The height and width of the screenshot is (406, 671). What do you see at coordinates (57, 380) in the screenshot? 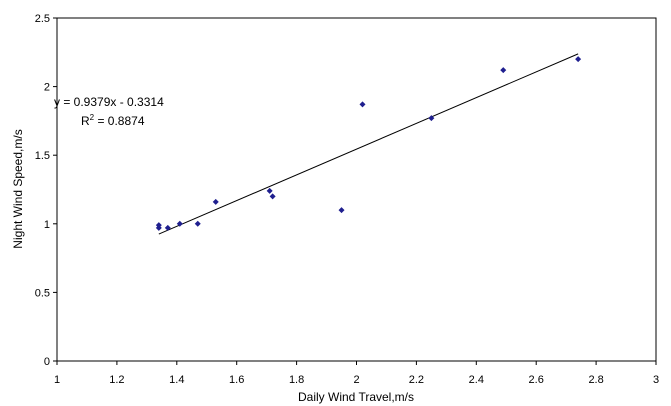
I see `x-tick-label: 1` at bounding box center [57, 380].